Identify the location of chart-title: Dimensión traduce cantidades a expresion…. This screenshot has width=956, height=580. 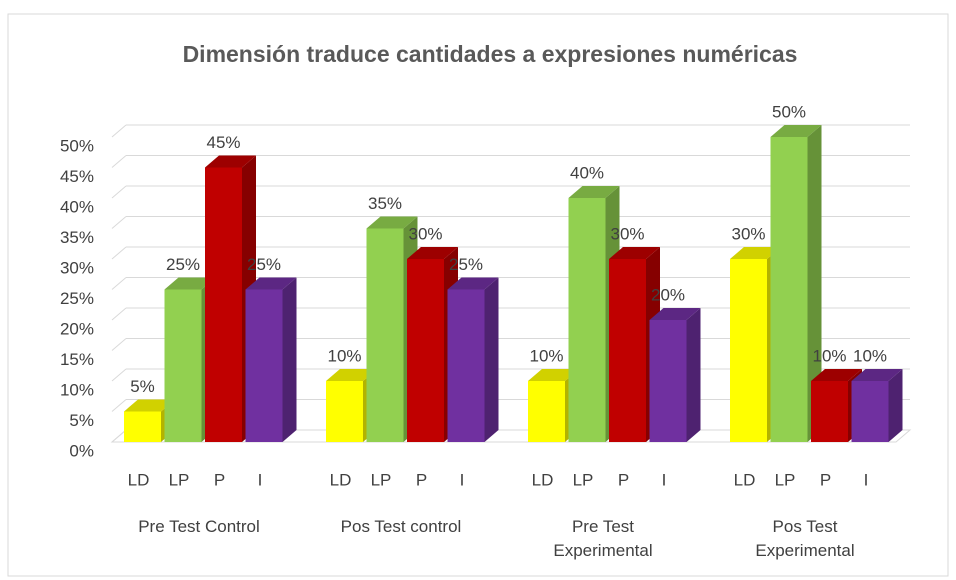
(490, 54).